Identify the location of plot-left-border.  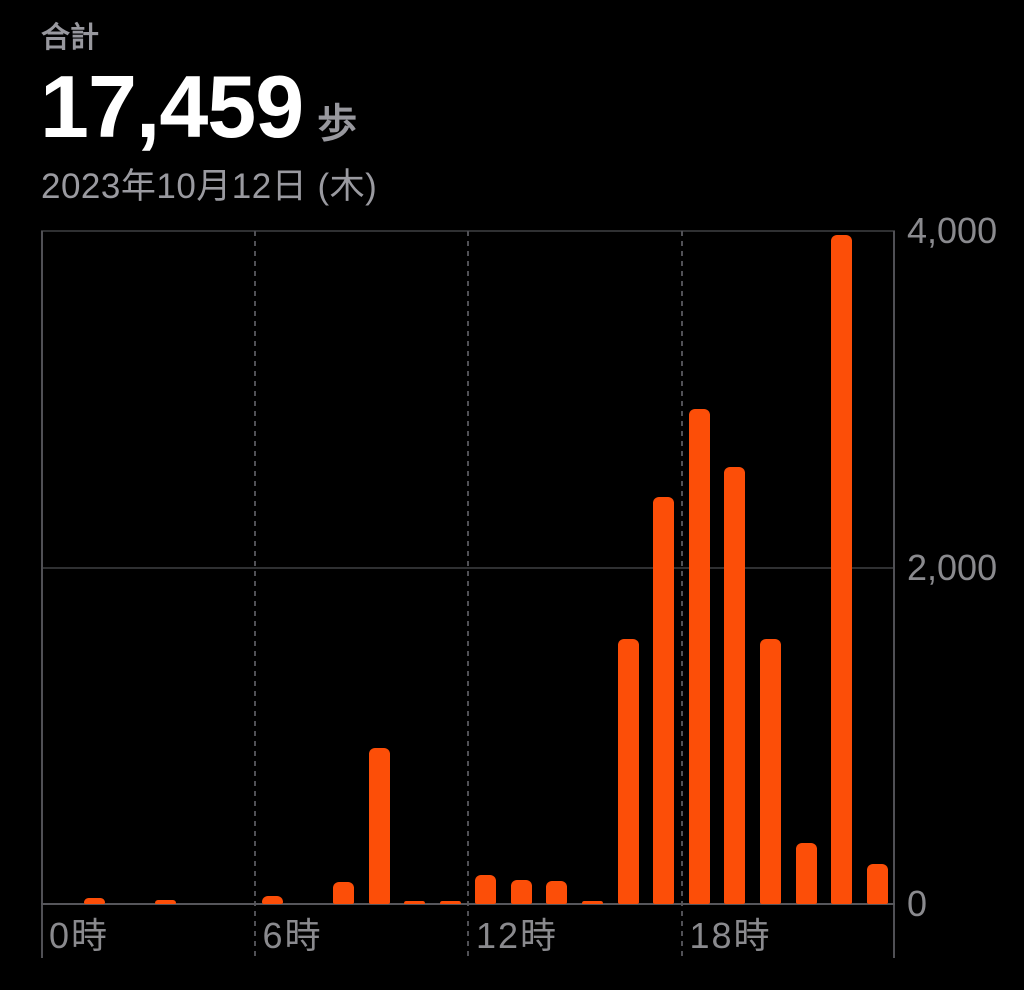
(42, 594).